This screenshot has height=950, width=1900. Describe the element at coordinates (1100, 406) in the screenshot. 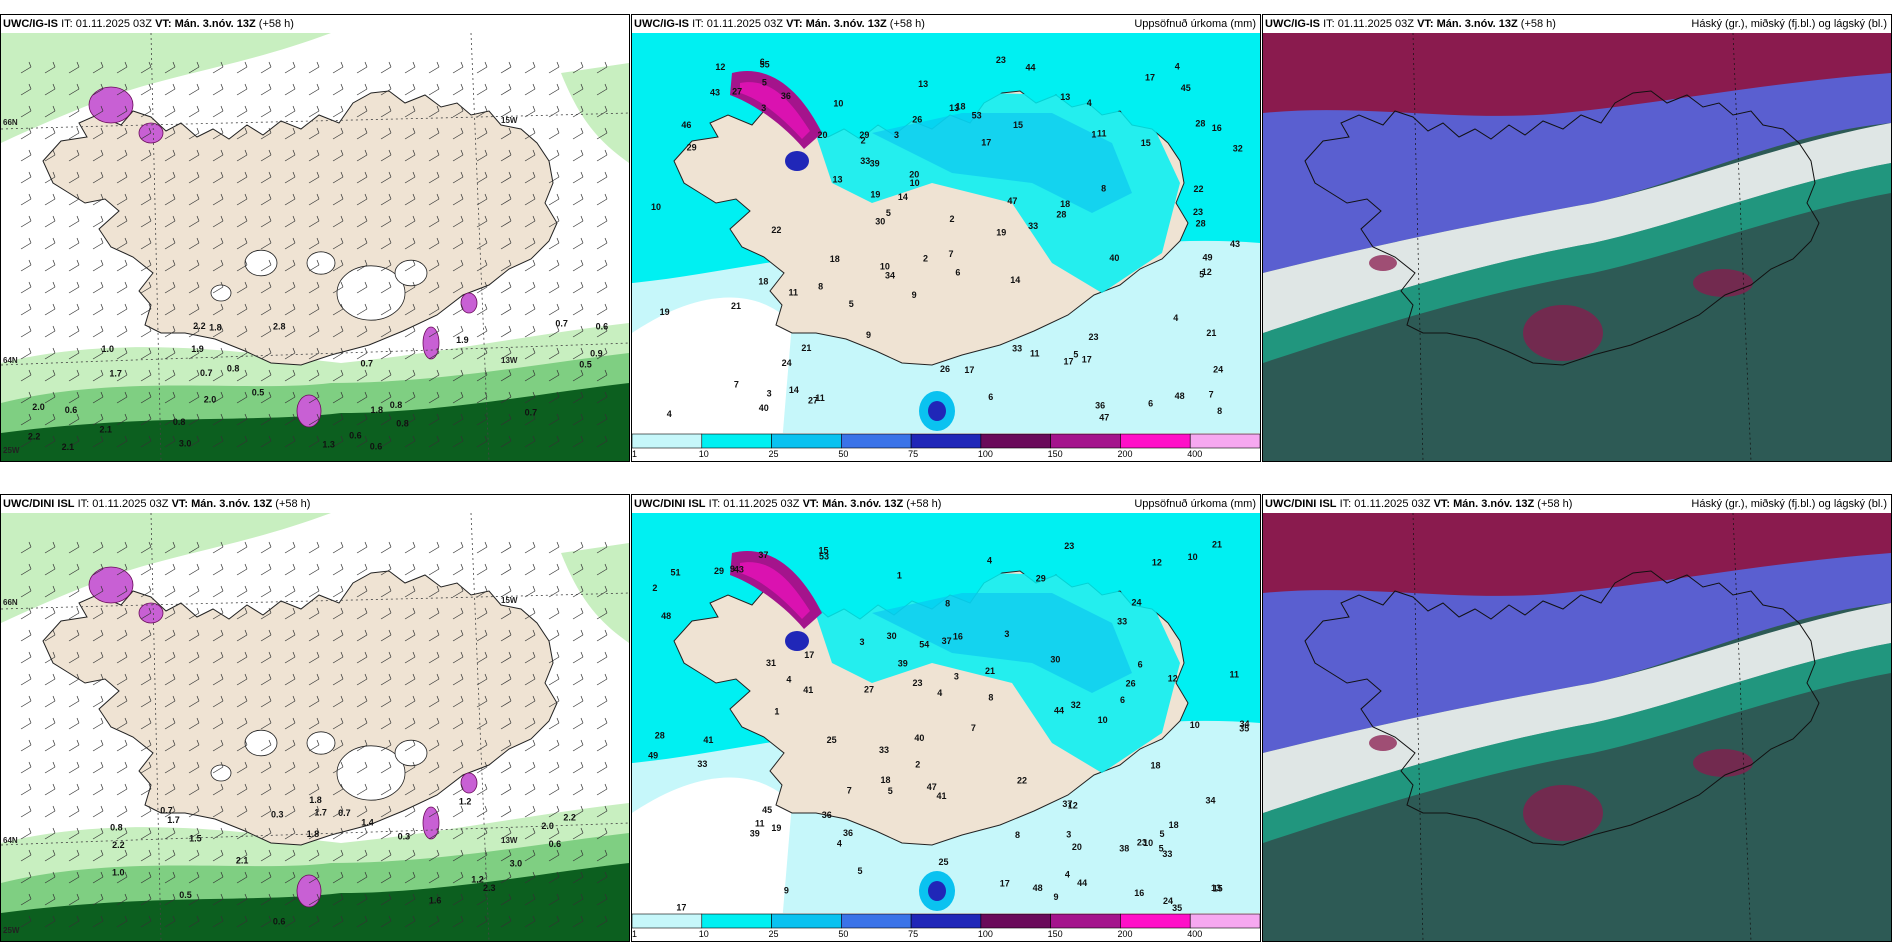

I see `precip-value-6: 36` at that location.